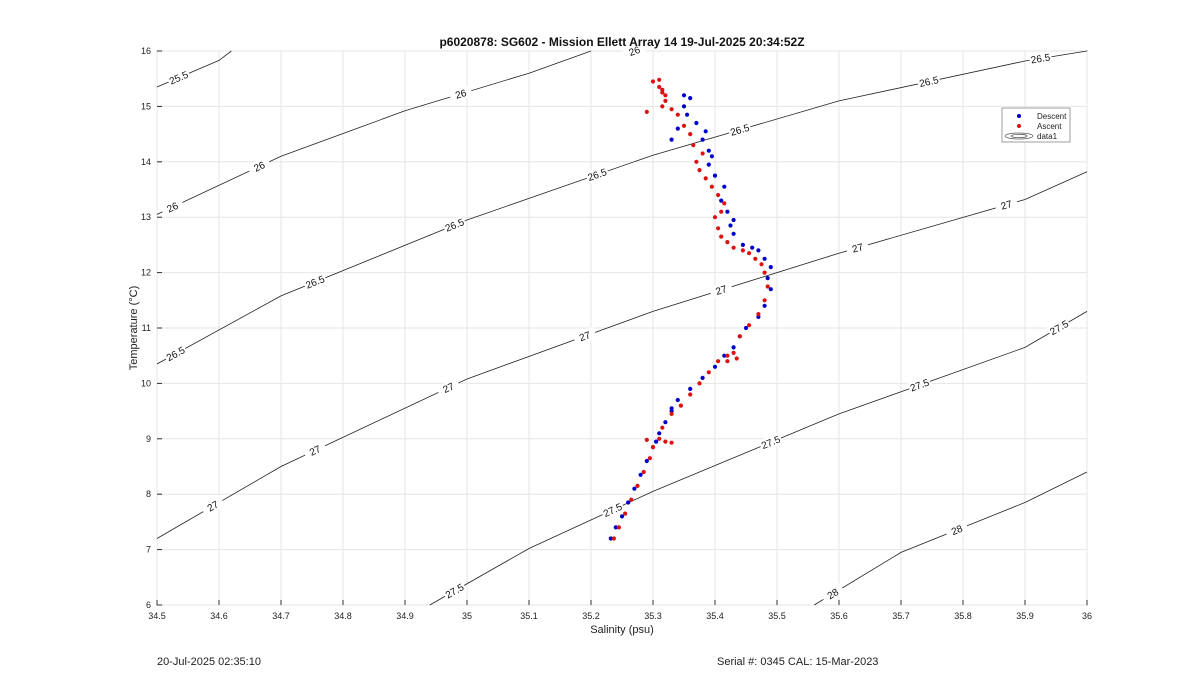 The image size is (1200, 681). What do you see at coordinates (343, 616) in the screenshot?
I see `x-tick-label: 34.8` at bounding box center [343, 616].